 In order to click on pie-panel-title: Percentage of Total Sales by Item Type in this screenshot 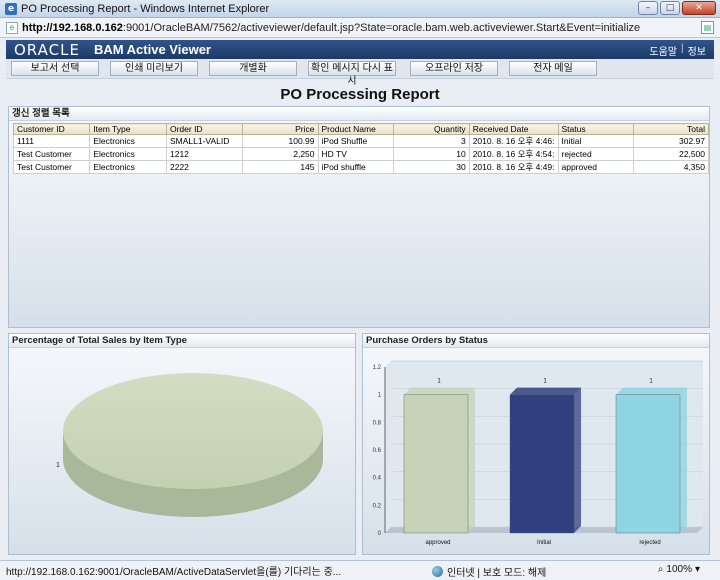, I will do `click(182, 341)`.